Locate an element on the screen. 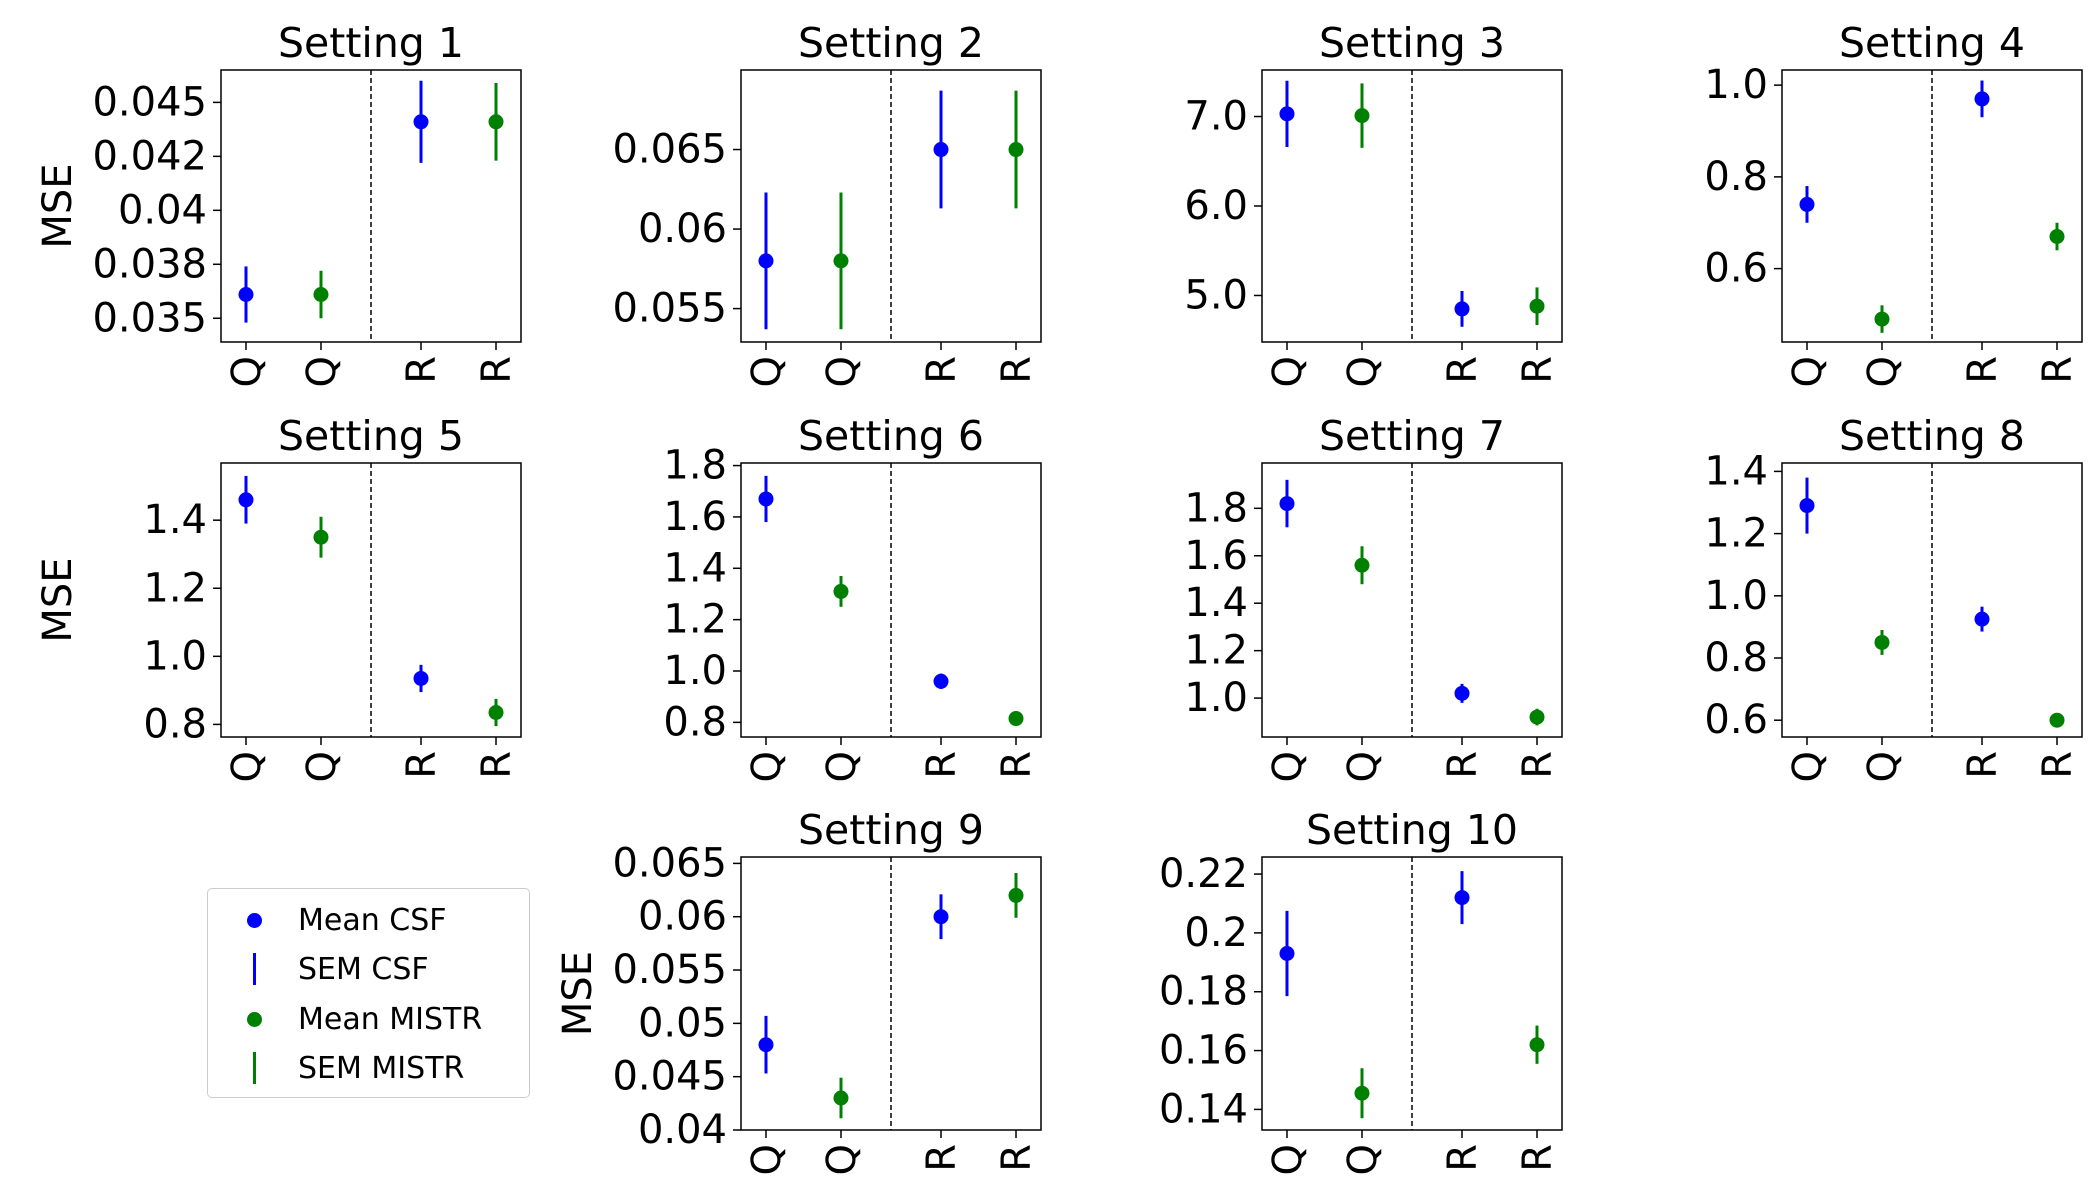 The image size is (2100, 1200). chart-panel-4: Setting 4 0.6 0.8 1.0 Q Q R R is located at coordinates (1893, 203).